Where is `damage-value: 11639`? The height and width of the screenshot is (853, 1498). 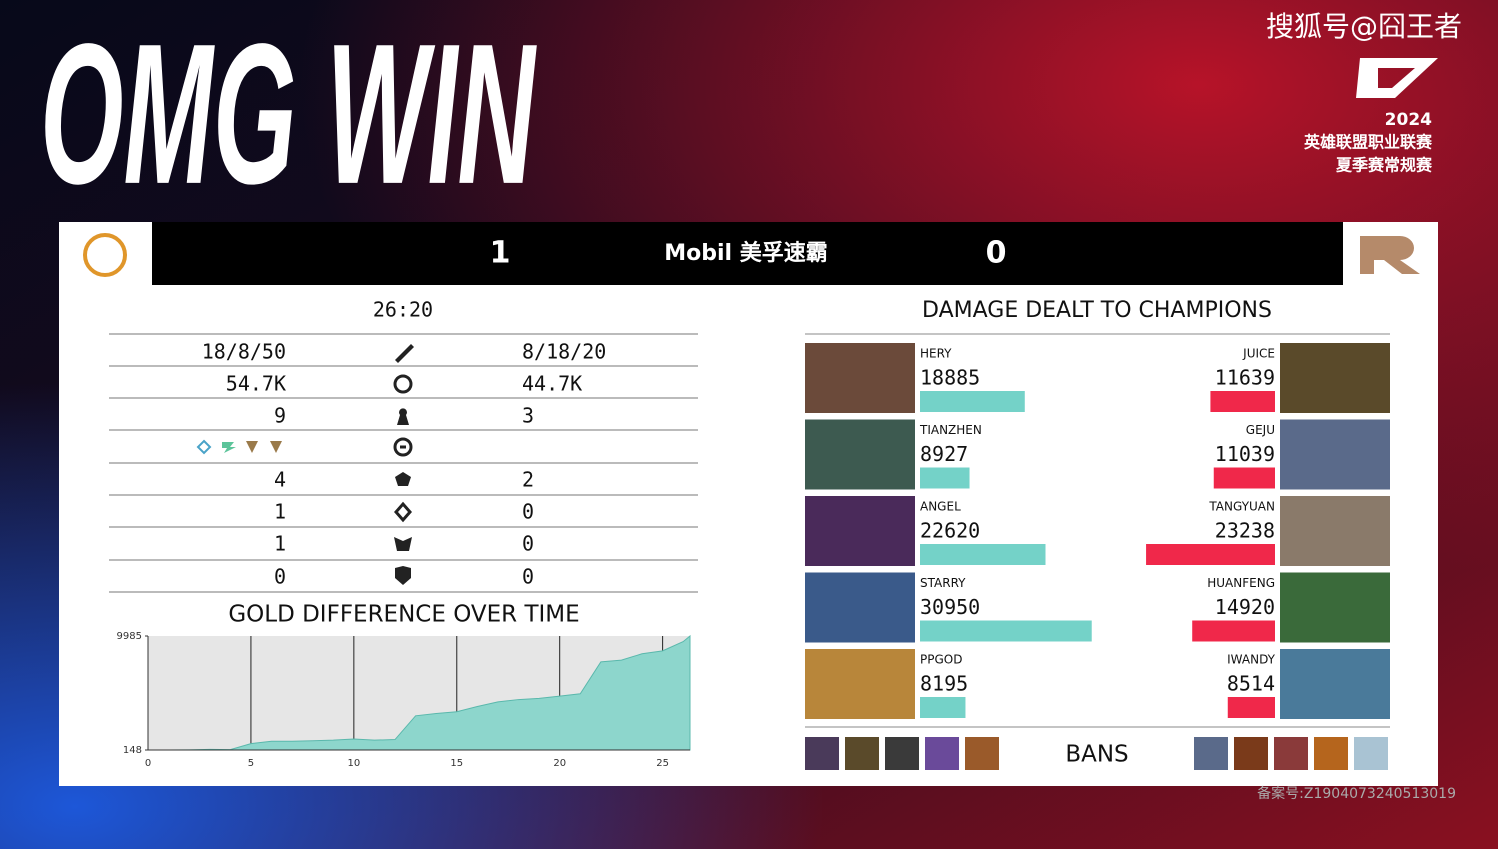 damage-value: 11639 is located at coordinates (1245, 378).